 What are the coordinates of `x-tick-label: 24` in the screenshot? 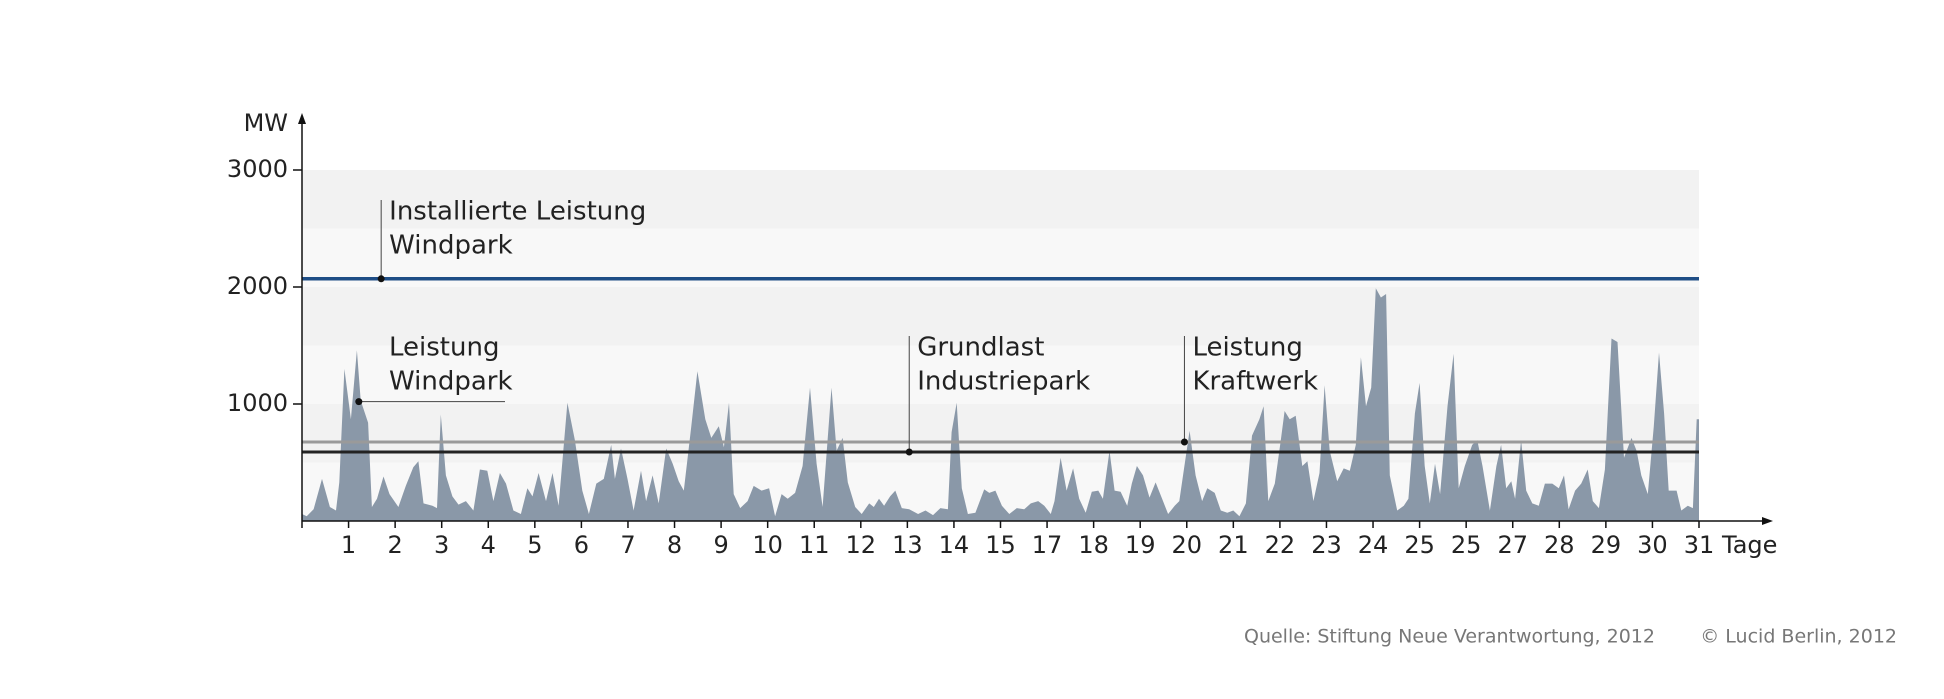 It's located at (1373, 545).